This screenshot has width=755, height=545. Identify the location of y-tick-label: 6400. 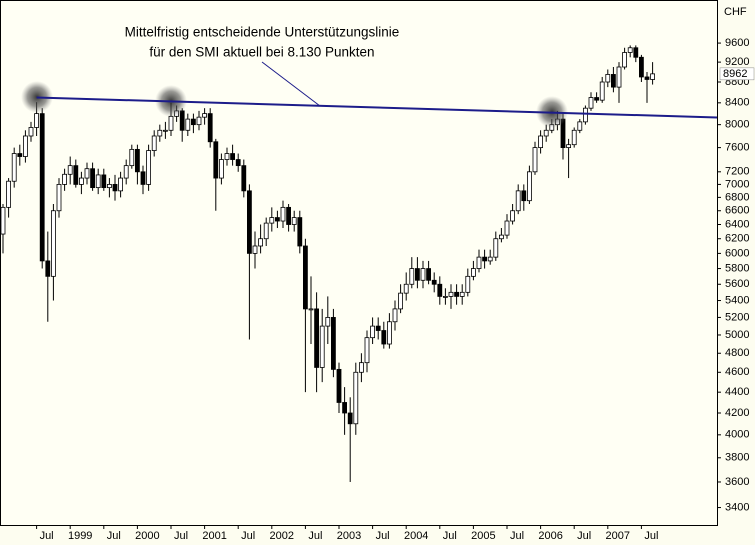
(737, 224).